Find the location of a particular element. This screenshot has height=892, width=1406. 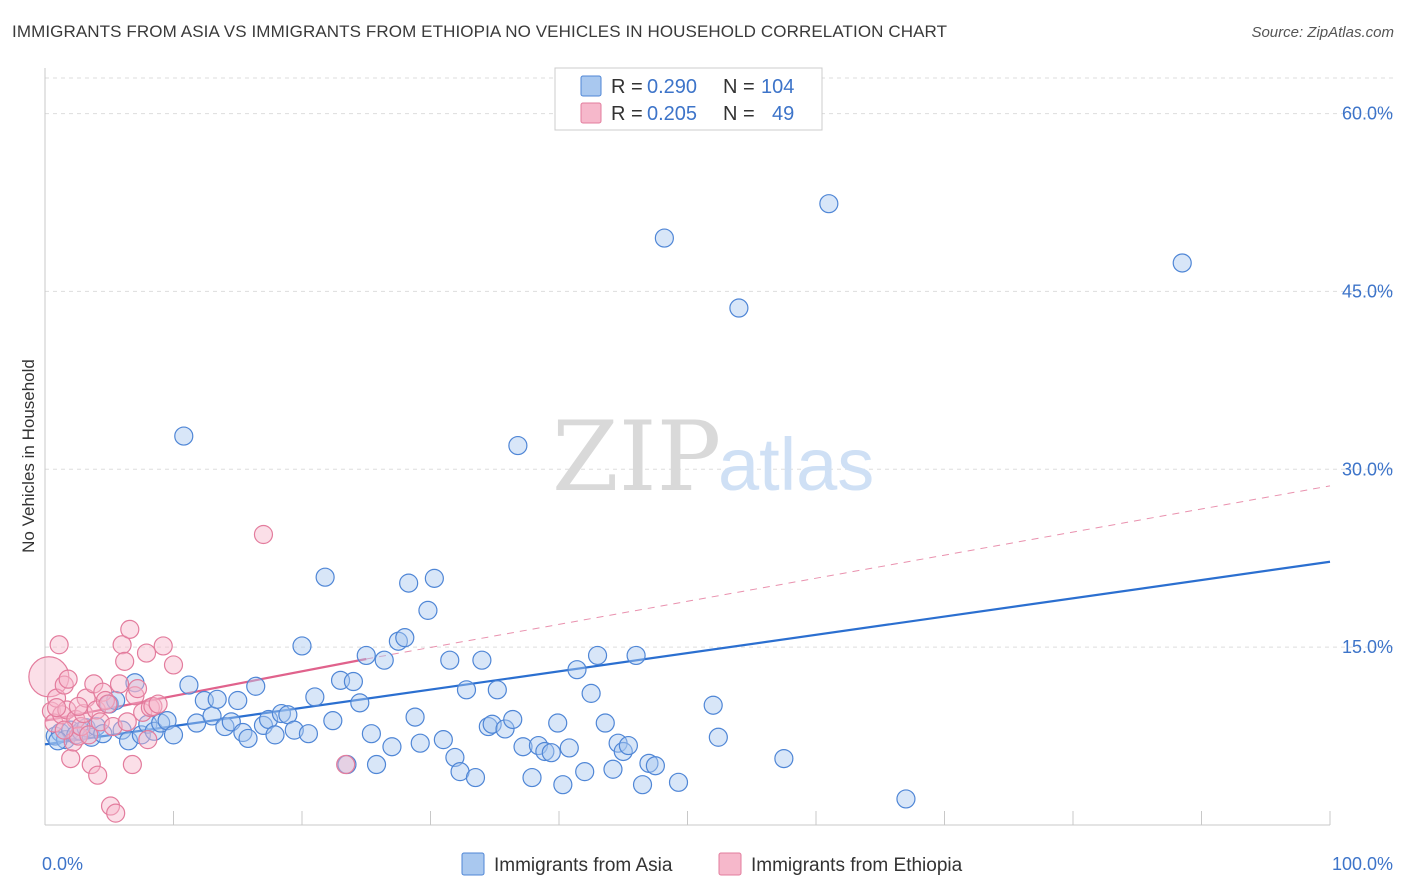

points-ethiopia is located at coordinates (192, 673).